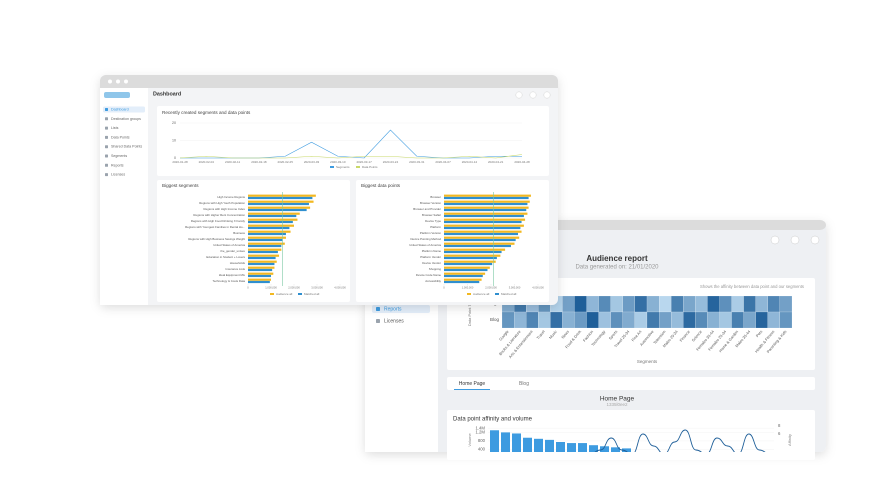 This screenshot has width=890, height=500. I want to click on export-button, so click(815, 240).